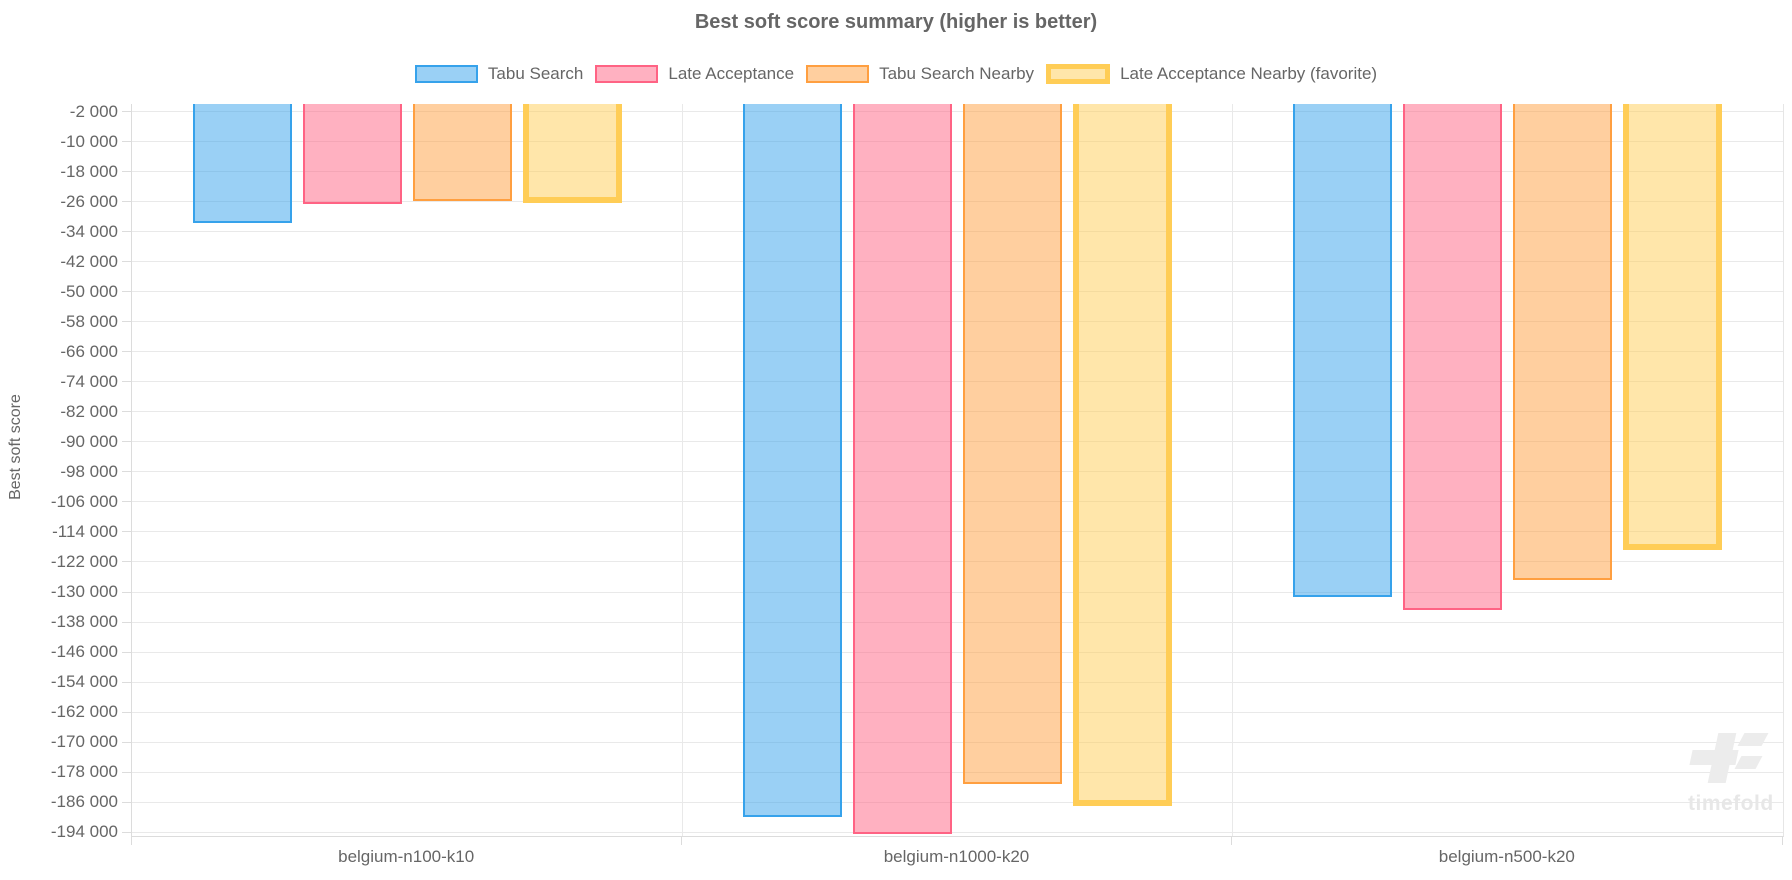  I want to click on y-tick-label: -74 000, so click(89, 381).